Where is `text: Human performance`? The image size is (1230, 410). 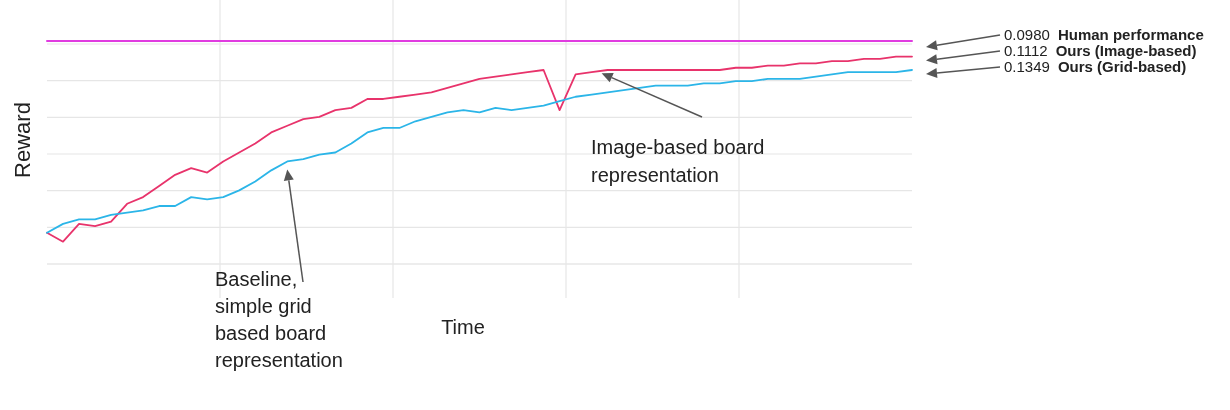
text: Human performance is located at coordinates (1130, 34).